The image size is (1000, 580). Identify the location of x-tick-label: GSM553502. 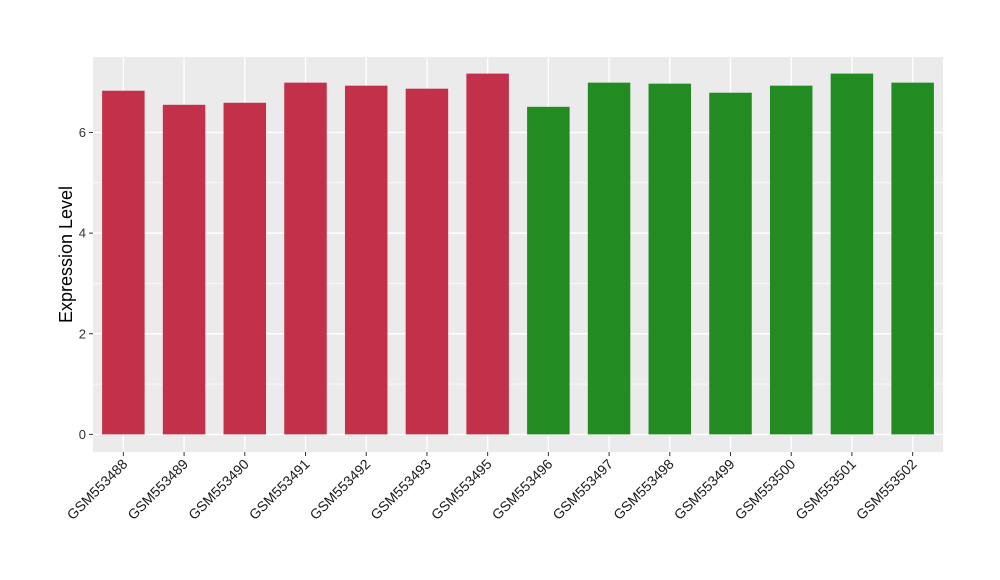
(886, 489).